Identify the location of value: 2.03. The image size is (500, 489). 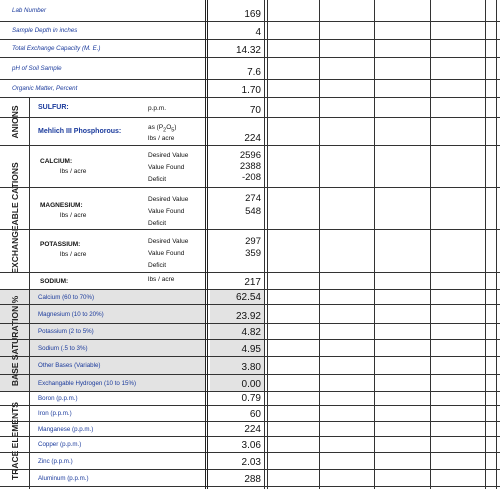
(251, 462).